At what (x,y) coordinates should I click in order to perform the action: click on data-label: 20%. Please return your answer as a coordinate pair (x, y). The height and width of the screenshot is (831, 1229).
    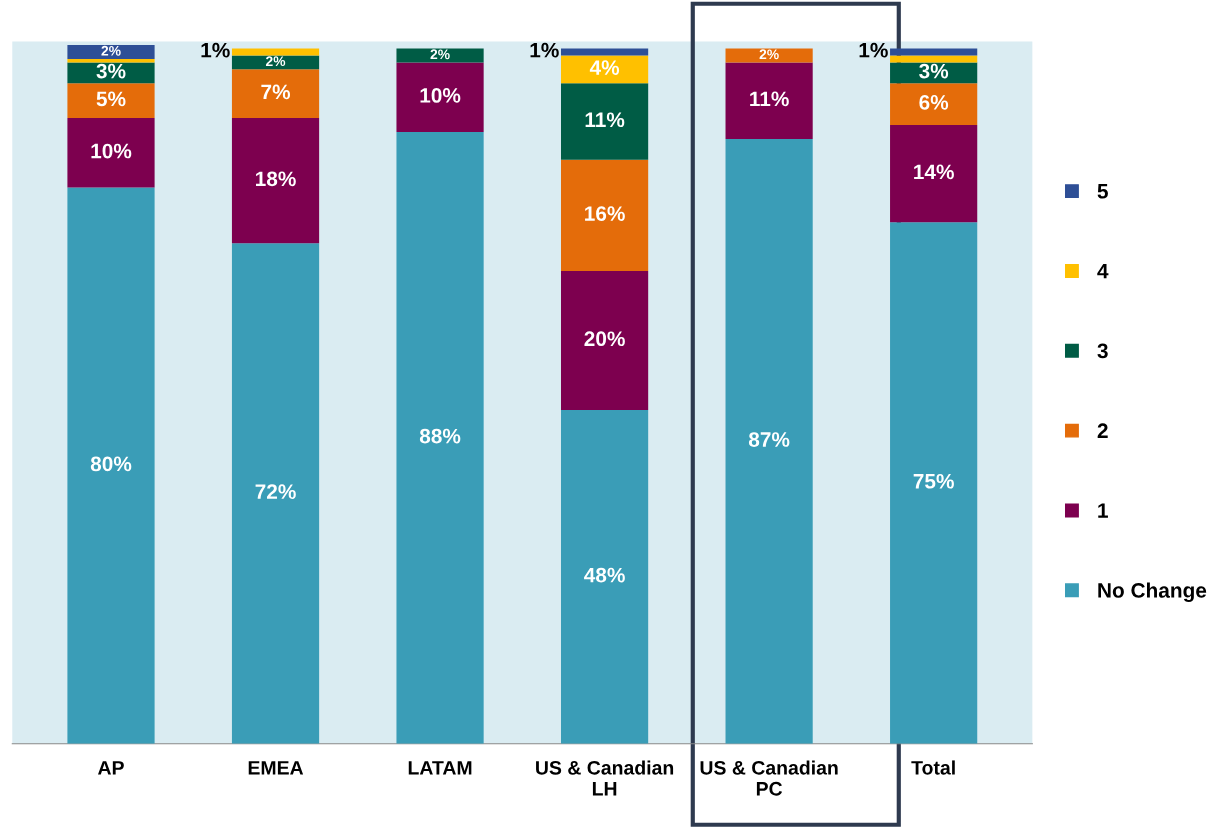
    Looking at the image, I should click on (604, 339).